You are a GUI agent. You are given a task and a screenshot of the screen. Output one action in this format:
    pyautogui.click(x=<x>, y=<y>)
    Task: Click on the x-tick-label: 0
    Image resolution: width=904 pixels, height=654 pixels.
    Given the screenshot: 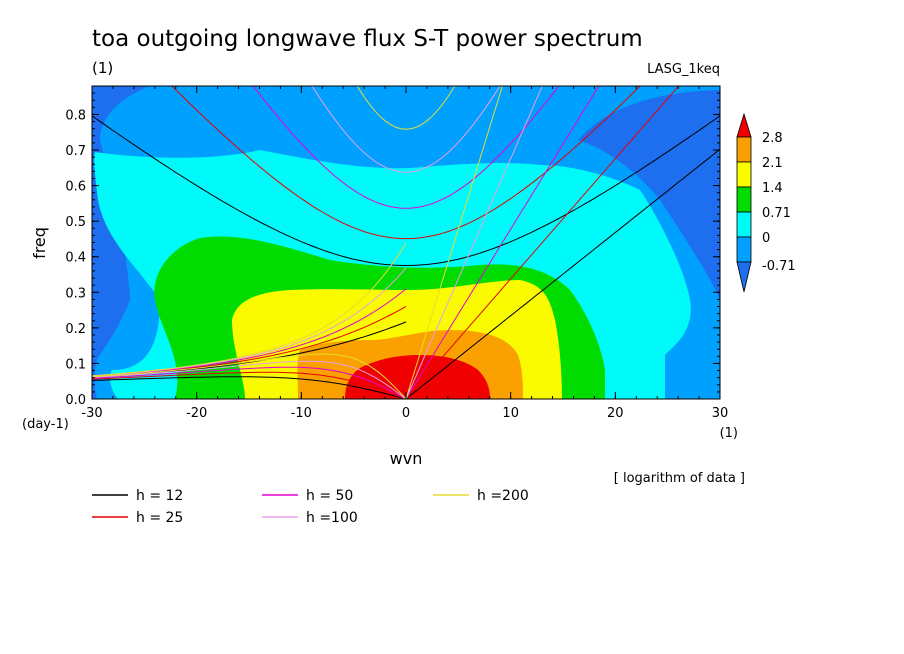 What is the action you would take?
    pyautogui.click(x=406, y=413)
    